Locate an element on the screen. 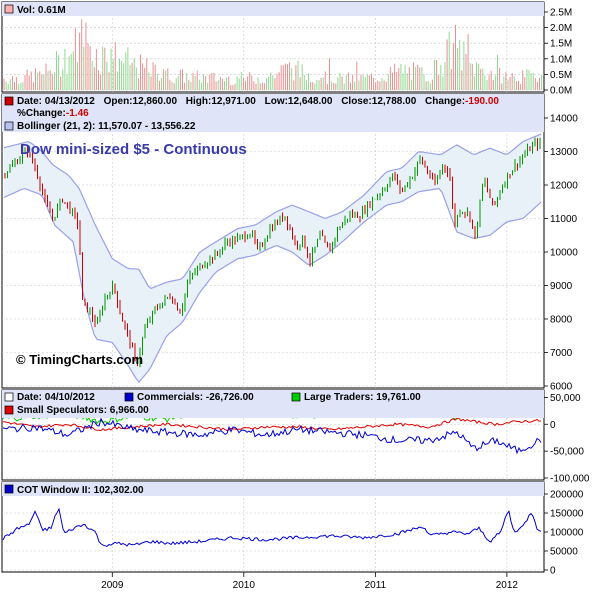 Image resolution: width=592 pixels, height=608 pixels. cot-commercials: Commercials: -26,726.00 is located at coordinates (195, 397).